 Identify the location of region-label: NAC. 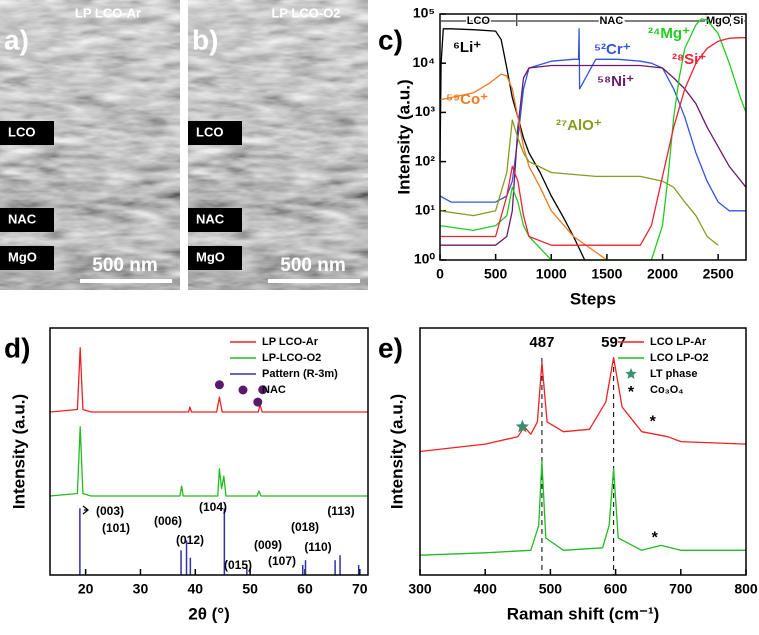
(611, 21).